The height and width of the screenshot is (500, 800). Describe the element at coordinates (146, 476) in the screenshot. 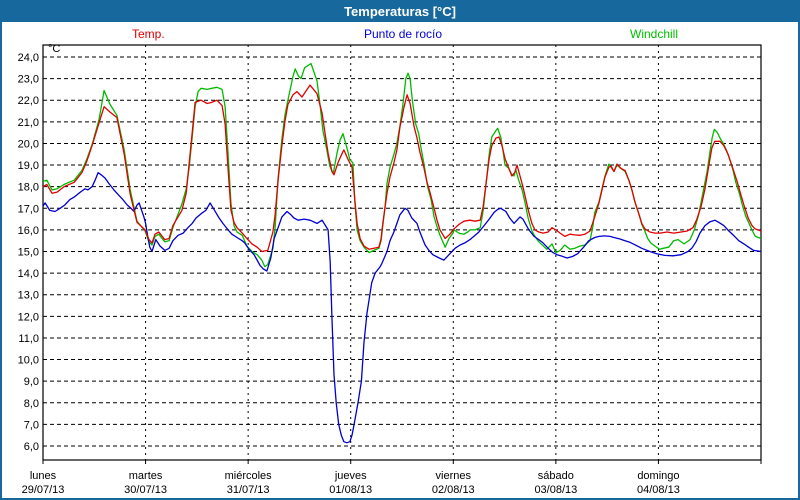

I see `day-name-label: martes` at that location.